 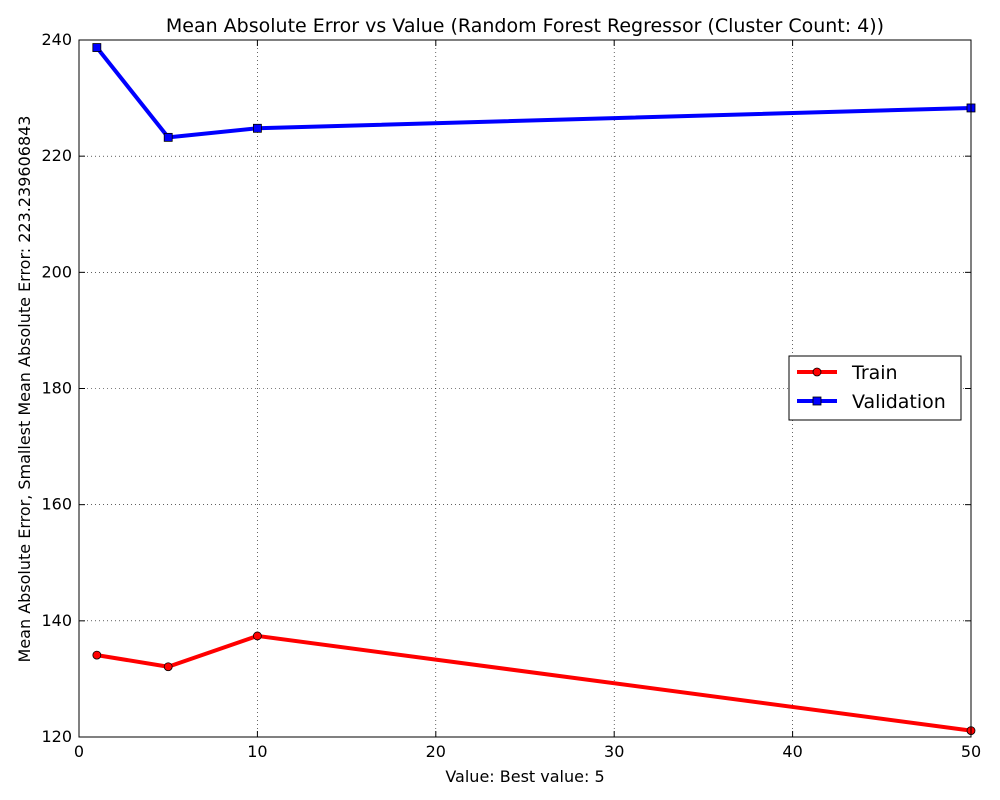 What do you see at coordinates (56, 39) in the screenshot?
I see `y-tick-label: 240` at bounding box center [56, 39].